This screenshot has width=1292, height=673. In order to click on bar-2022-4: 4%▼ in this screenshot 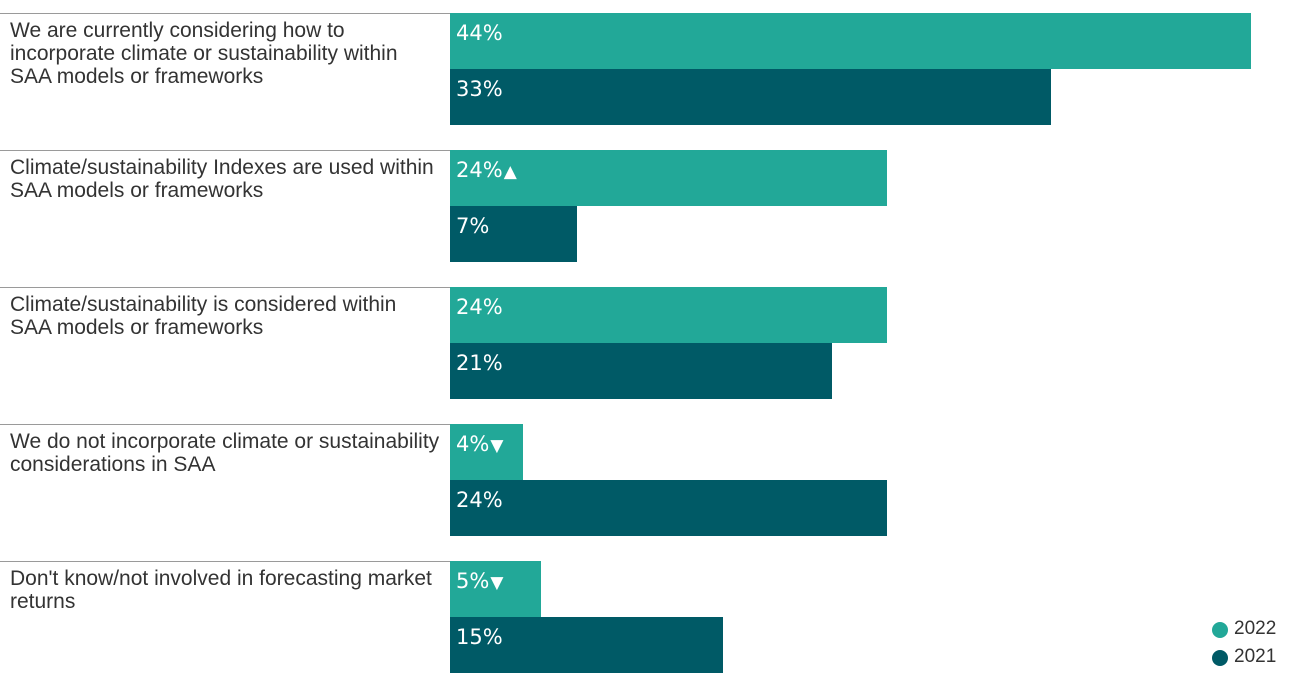, I will do `click(486, 452)`.